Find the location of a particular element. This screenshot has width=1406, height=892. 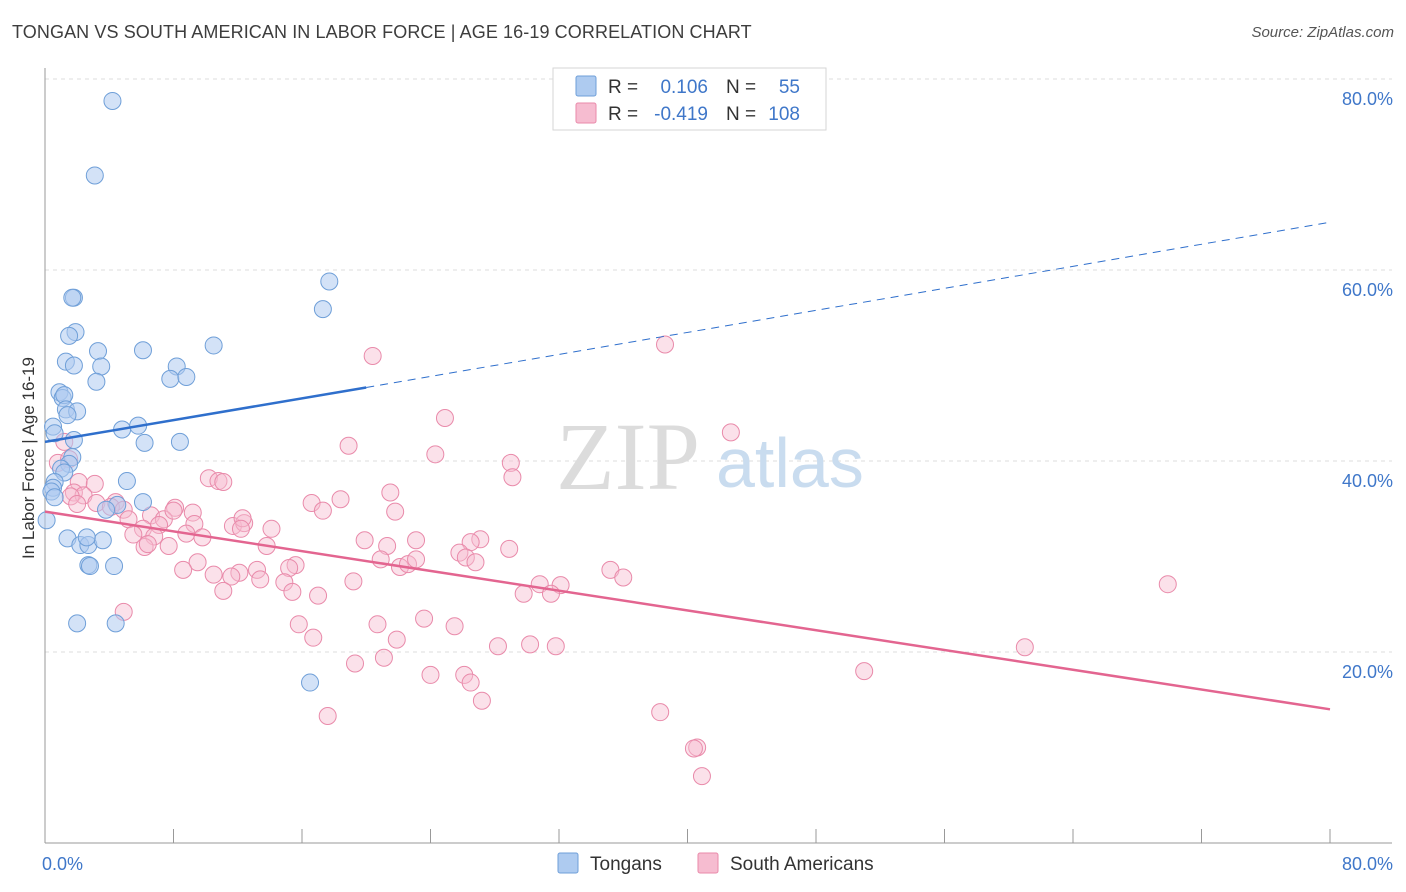

correlation-legend: R = 0.106 N = 55 R = -0.419 N = 108 is located at coordinates (689, 99).